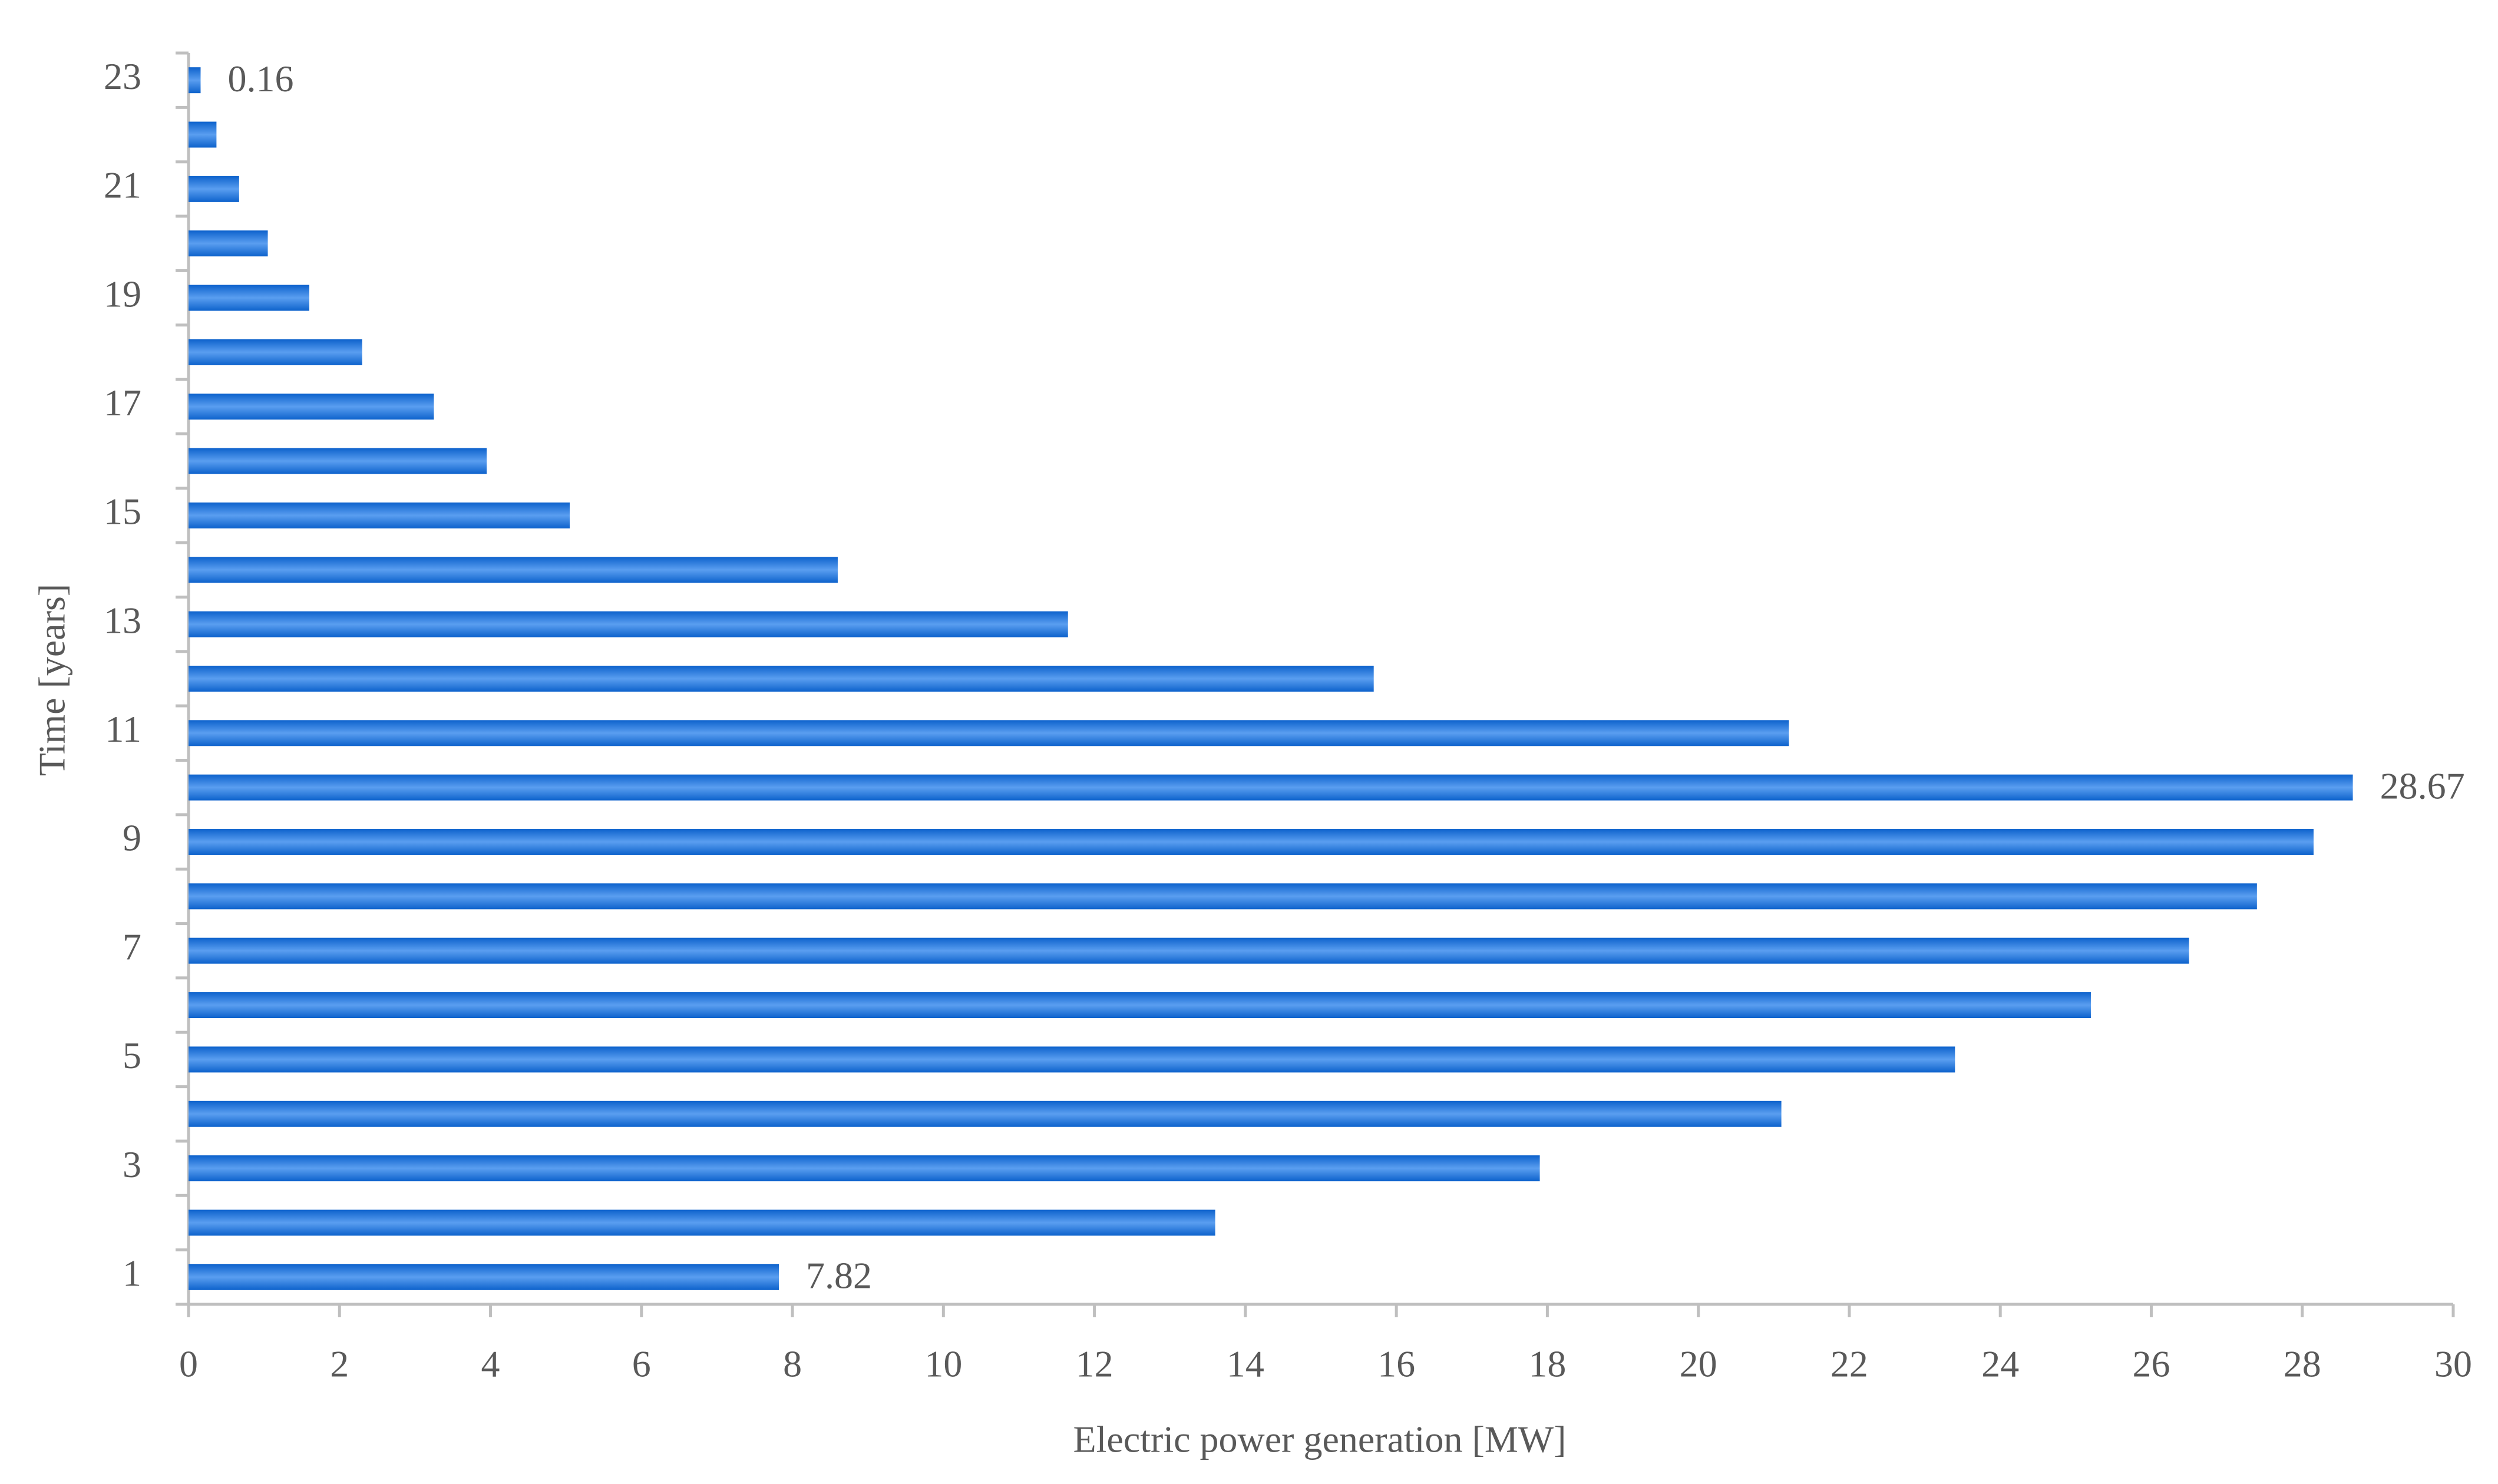 This screenshot has height=1484, width=2498. Describe the element at coordinates (261, 79) in the screenshot. I see `data-label: 0.16` at that location.